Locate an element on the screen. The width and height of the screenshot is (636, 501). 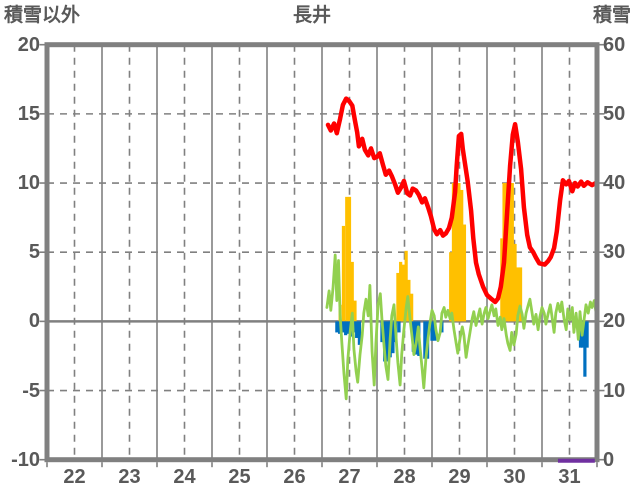
x-axis-tick-label: 25 is located at coordinates (239, 477).